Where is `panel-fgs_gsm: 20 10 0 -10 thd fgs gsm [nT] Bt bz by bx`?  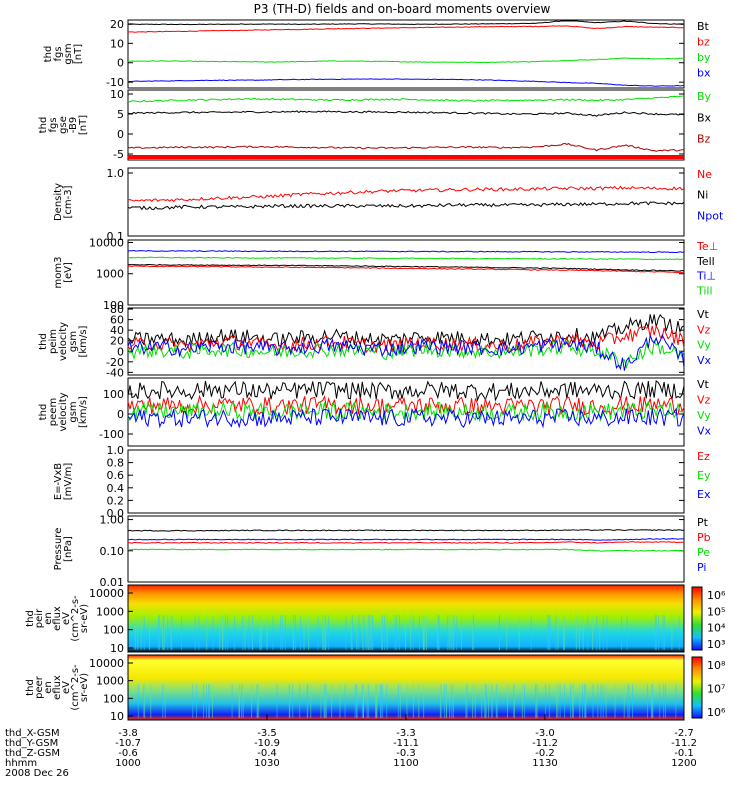 panel-fgs_gsm: 20 10 0 -10 thd fgs gsm [nT] Bt bz by bx is located at coordinates (377, 53).